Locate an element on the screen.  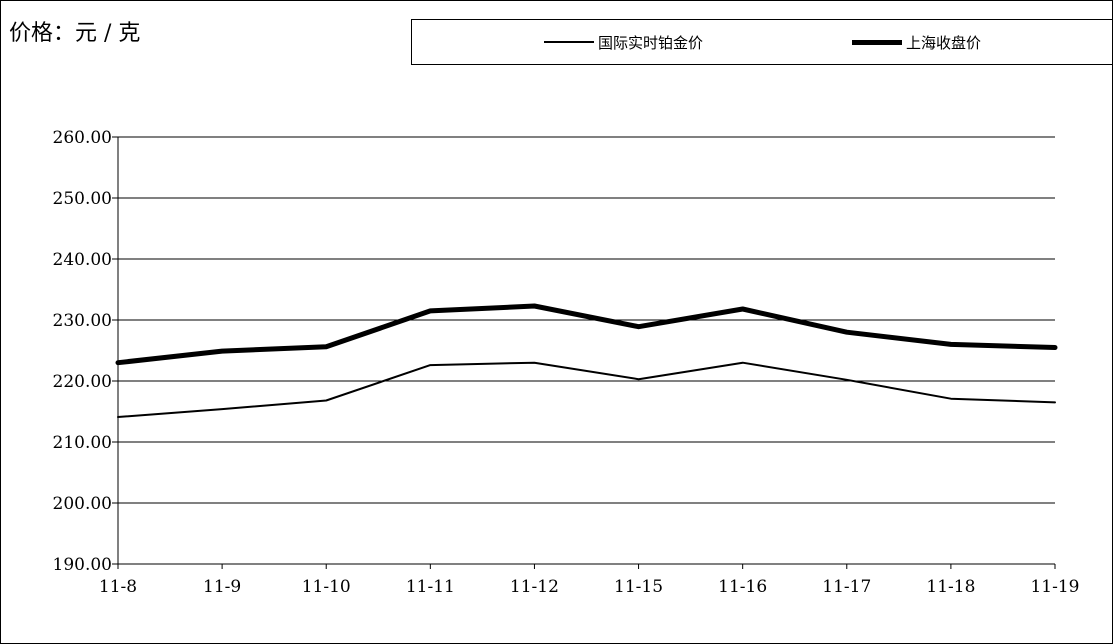
y-tick-label: 200.00 is located at coordinates (82, 504).